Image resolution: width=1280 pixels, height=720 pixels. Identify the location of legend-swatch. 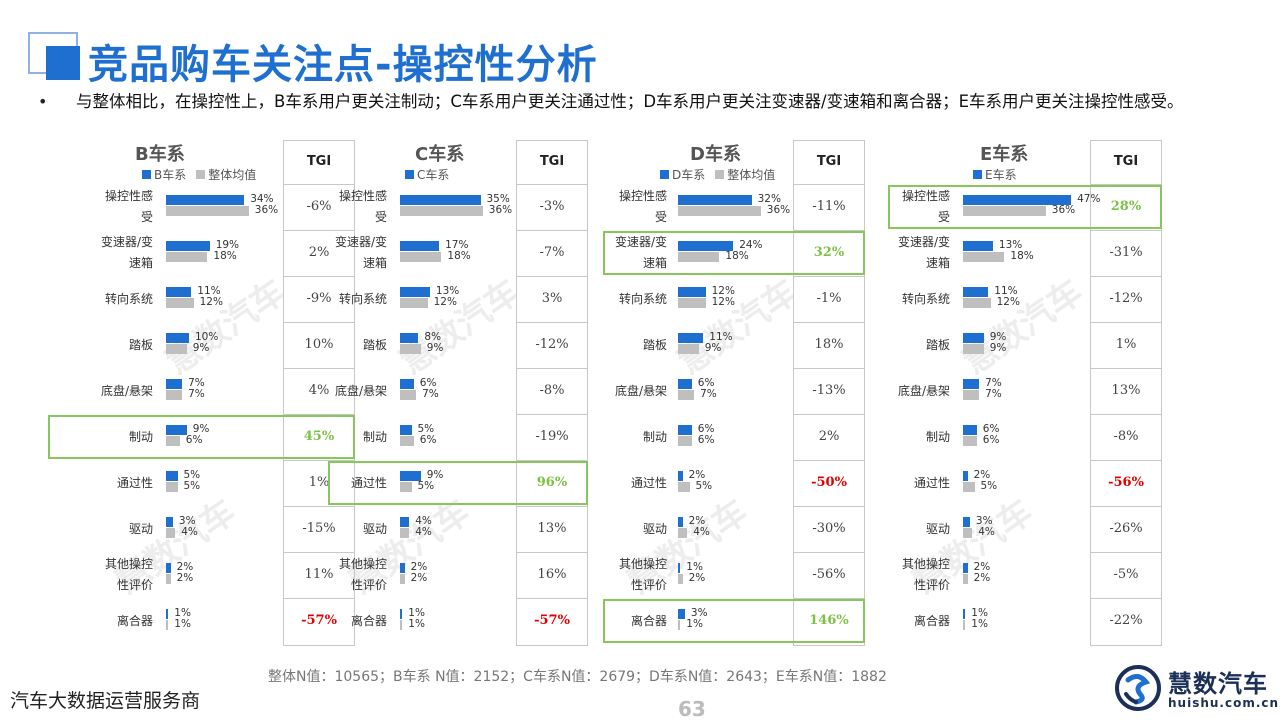
(146, 174).